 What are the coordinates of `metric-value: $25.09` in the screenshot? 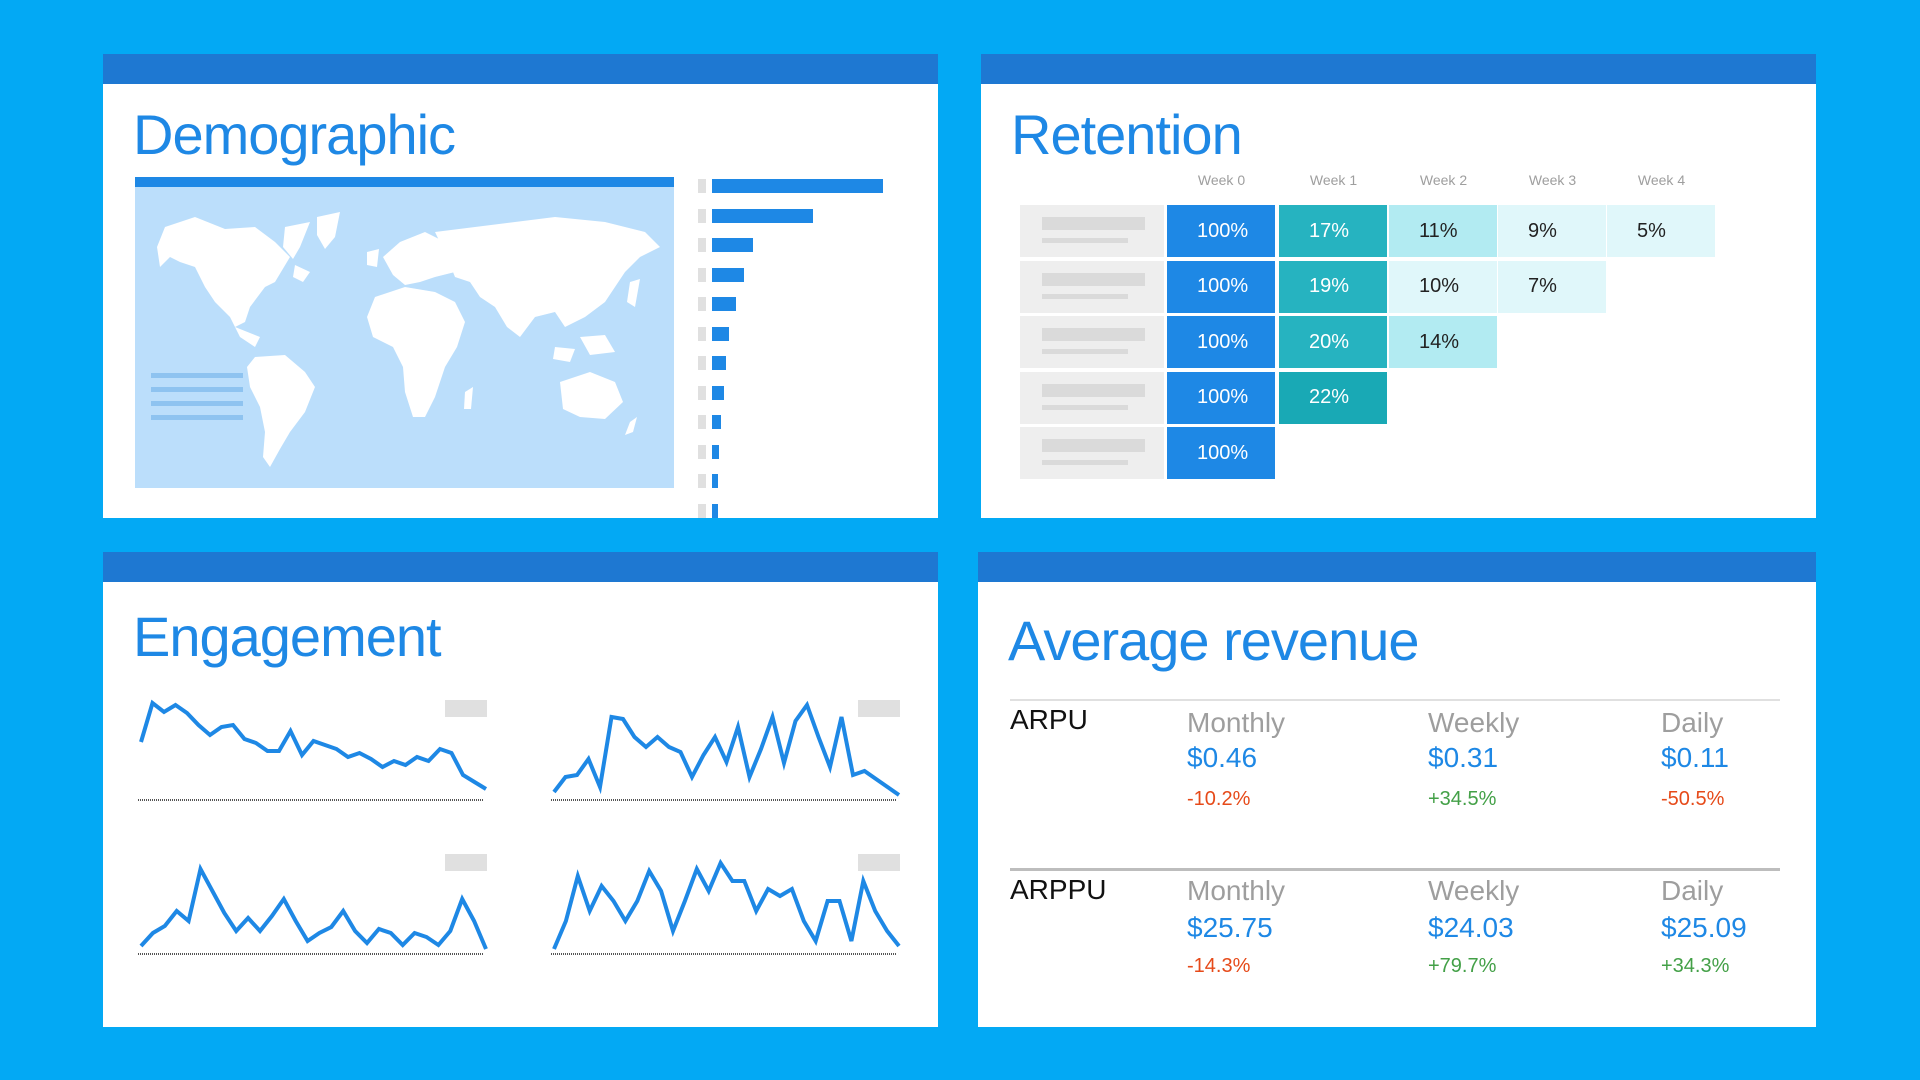 It's located at (1704, 927).